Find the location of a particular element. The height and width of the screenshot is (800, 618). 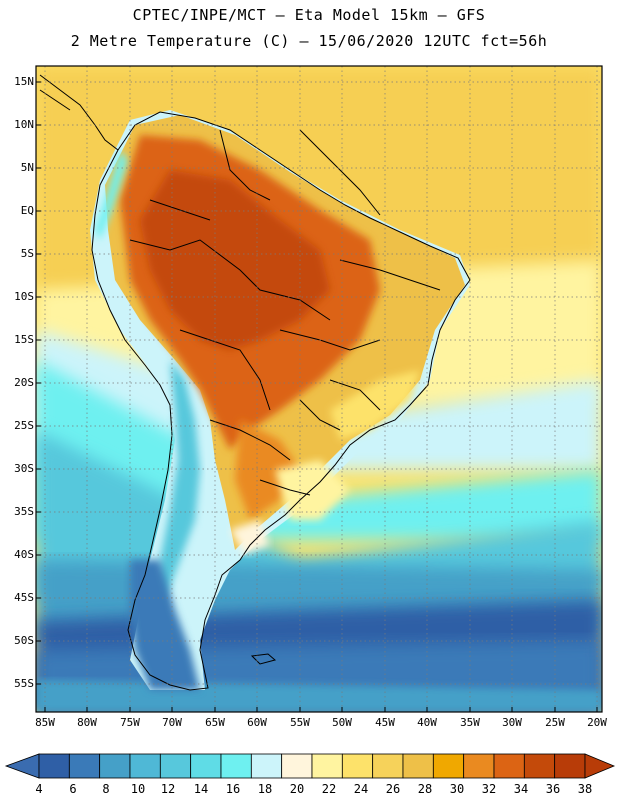

colorbar-label: 30 is located at coordinates (457, 789).